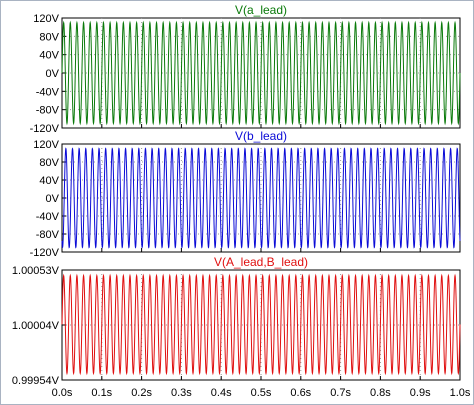  I want to click on x-tick-label: 0.6s, so click(300, 393).